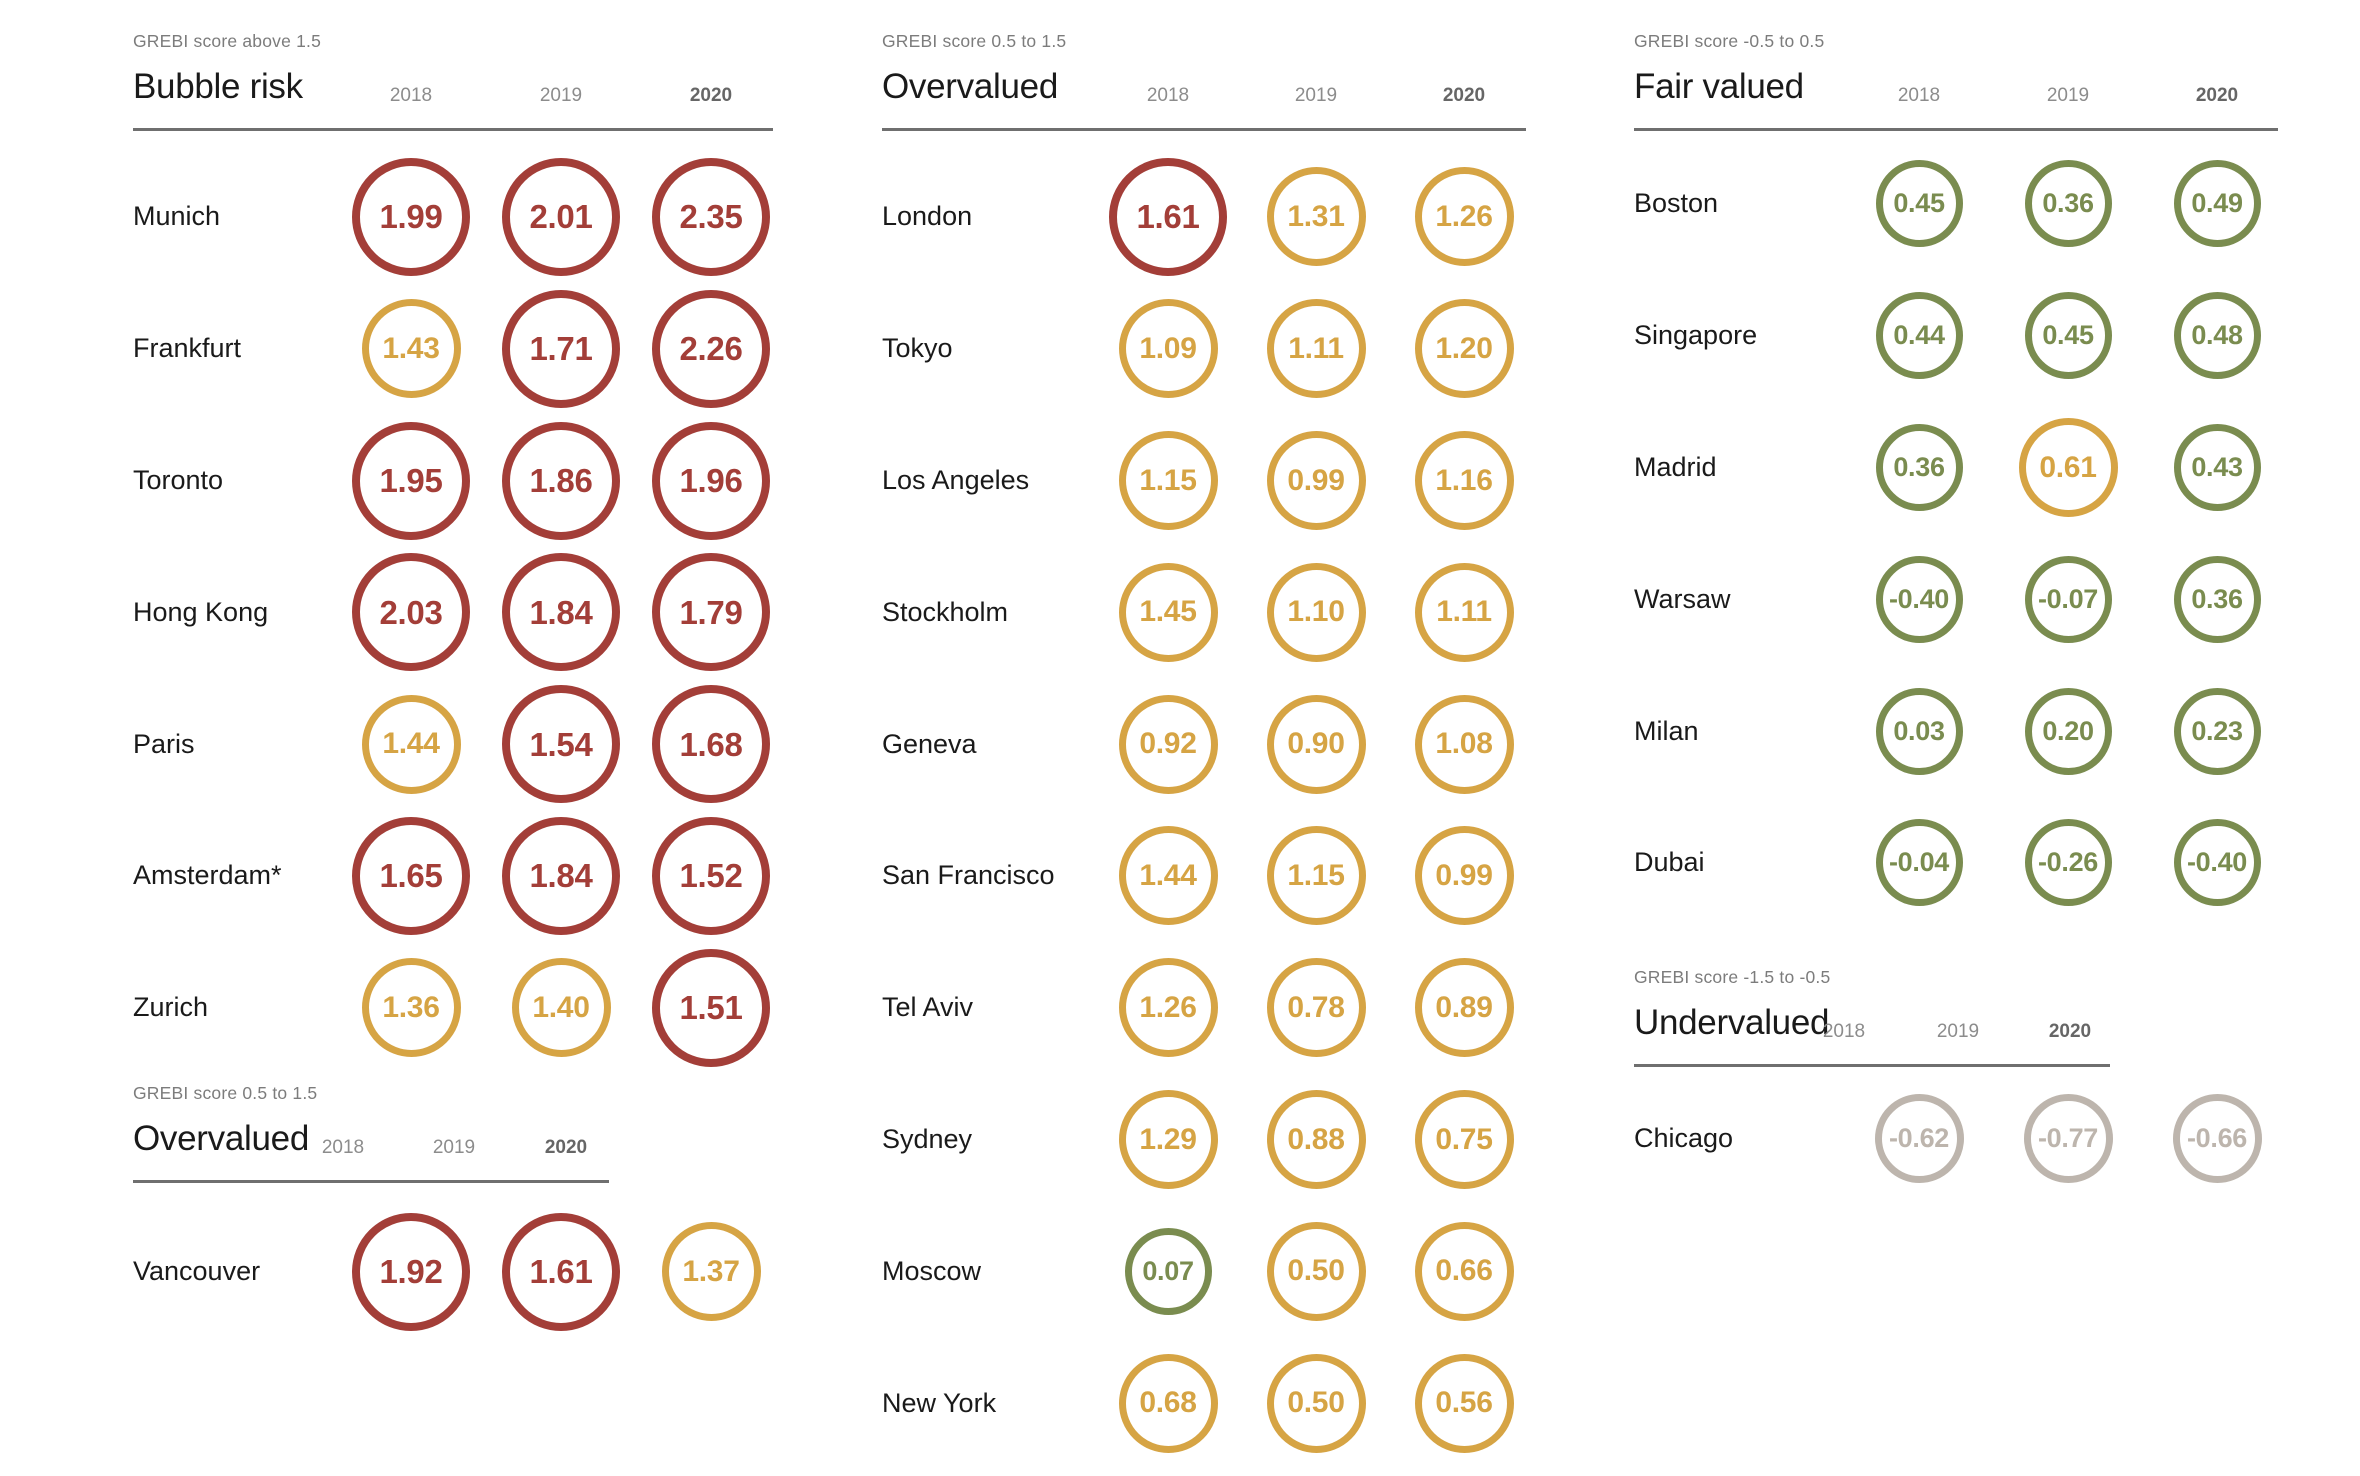 The width and height of the screenshot is (2360, 1476). What do you see at coordinates (463, 1272) in the screenshot?
I see `table-row: Vancouver 1.92 1.61 1.37` at bounding box center [463, 1272].